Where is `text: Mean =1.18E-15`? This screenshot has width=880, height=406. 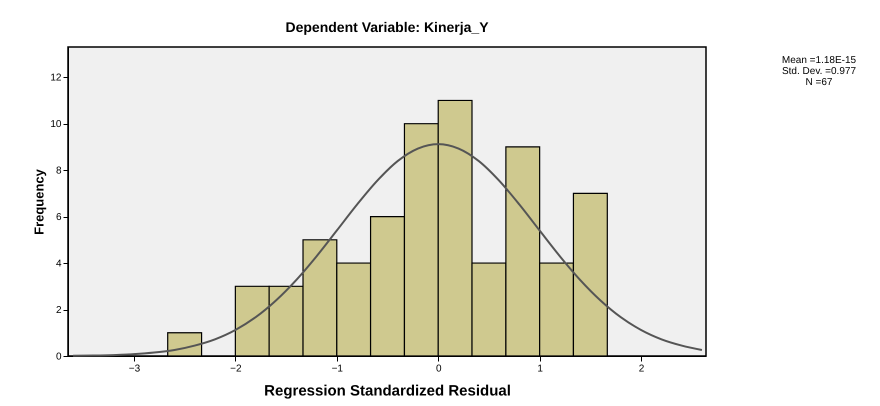
text: Mean =1.18E-15 is located at coordinates (819, 60).